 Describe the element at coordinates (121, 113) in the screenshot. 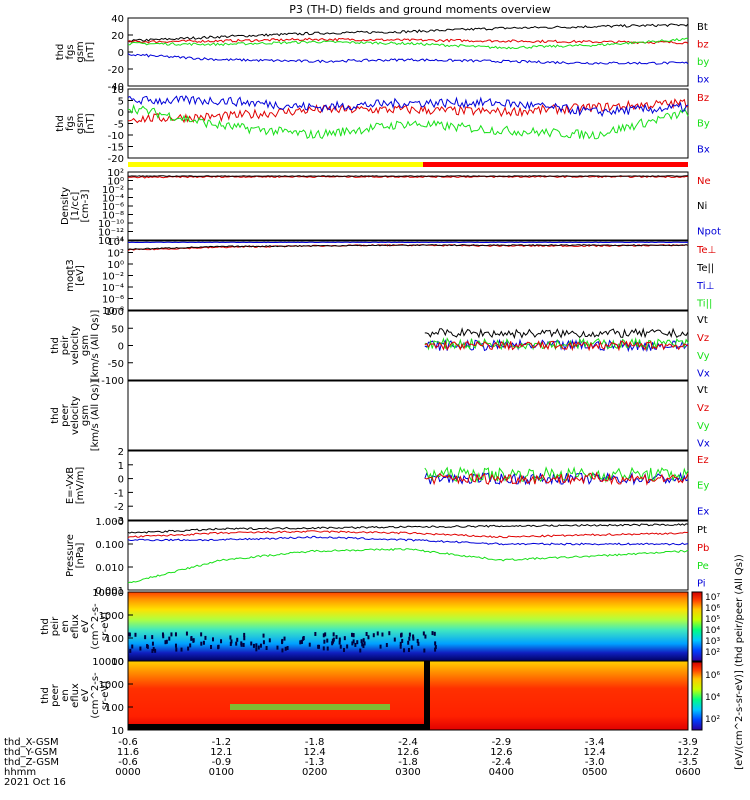

I see `y-tick-label: 0` at that location.